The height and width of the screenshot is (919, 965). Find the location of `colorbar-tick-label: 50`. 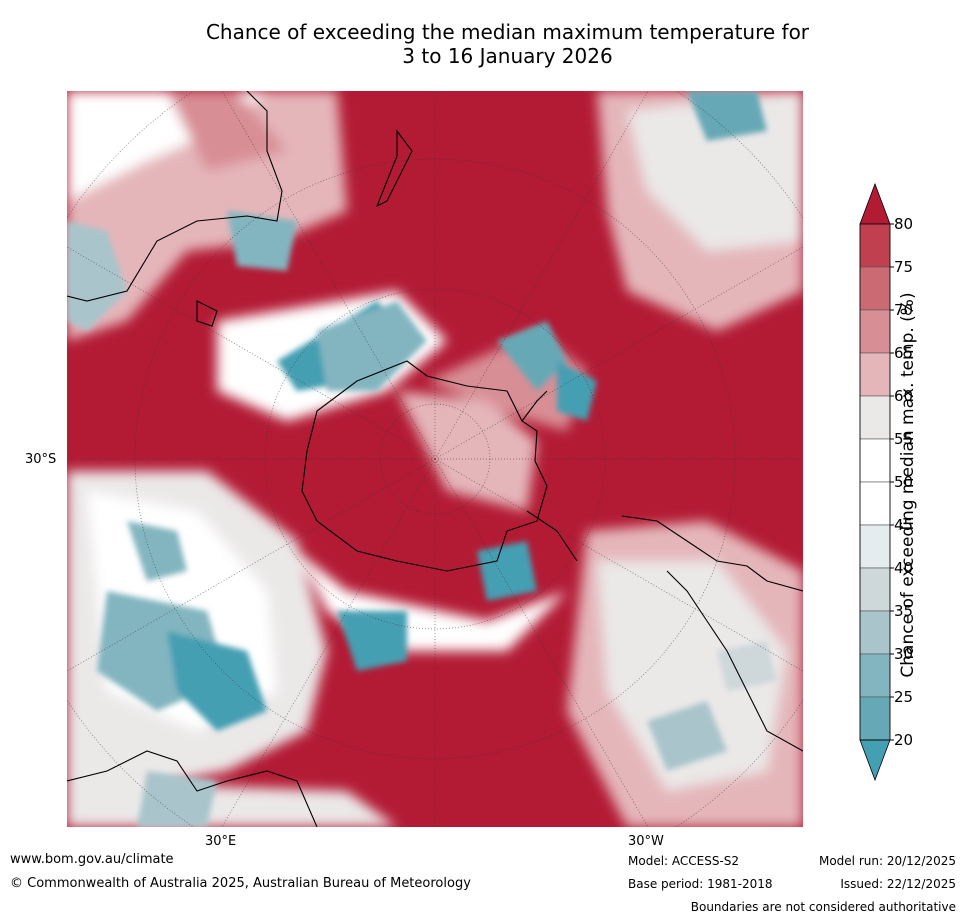

colorbar-tick-label: 50 is located at coordinates (903, 482).